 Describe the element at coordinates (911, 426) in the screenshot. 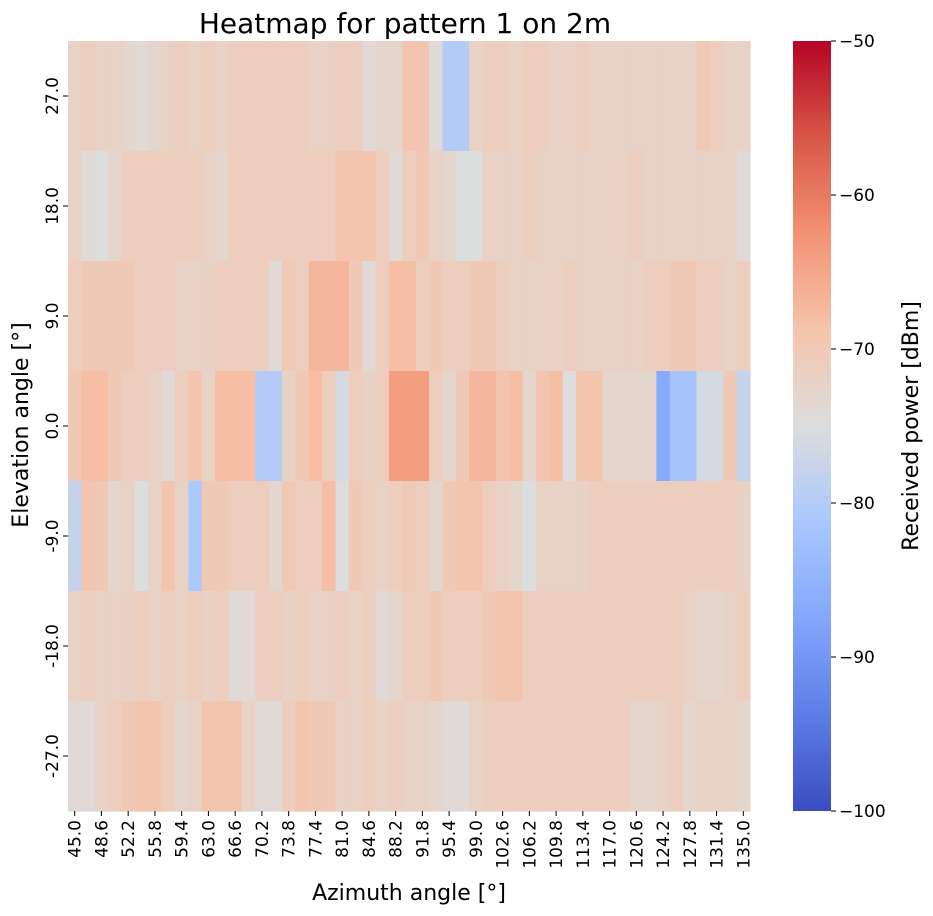

I see `colorbar-label: Received power [dBm]` at that location.